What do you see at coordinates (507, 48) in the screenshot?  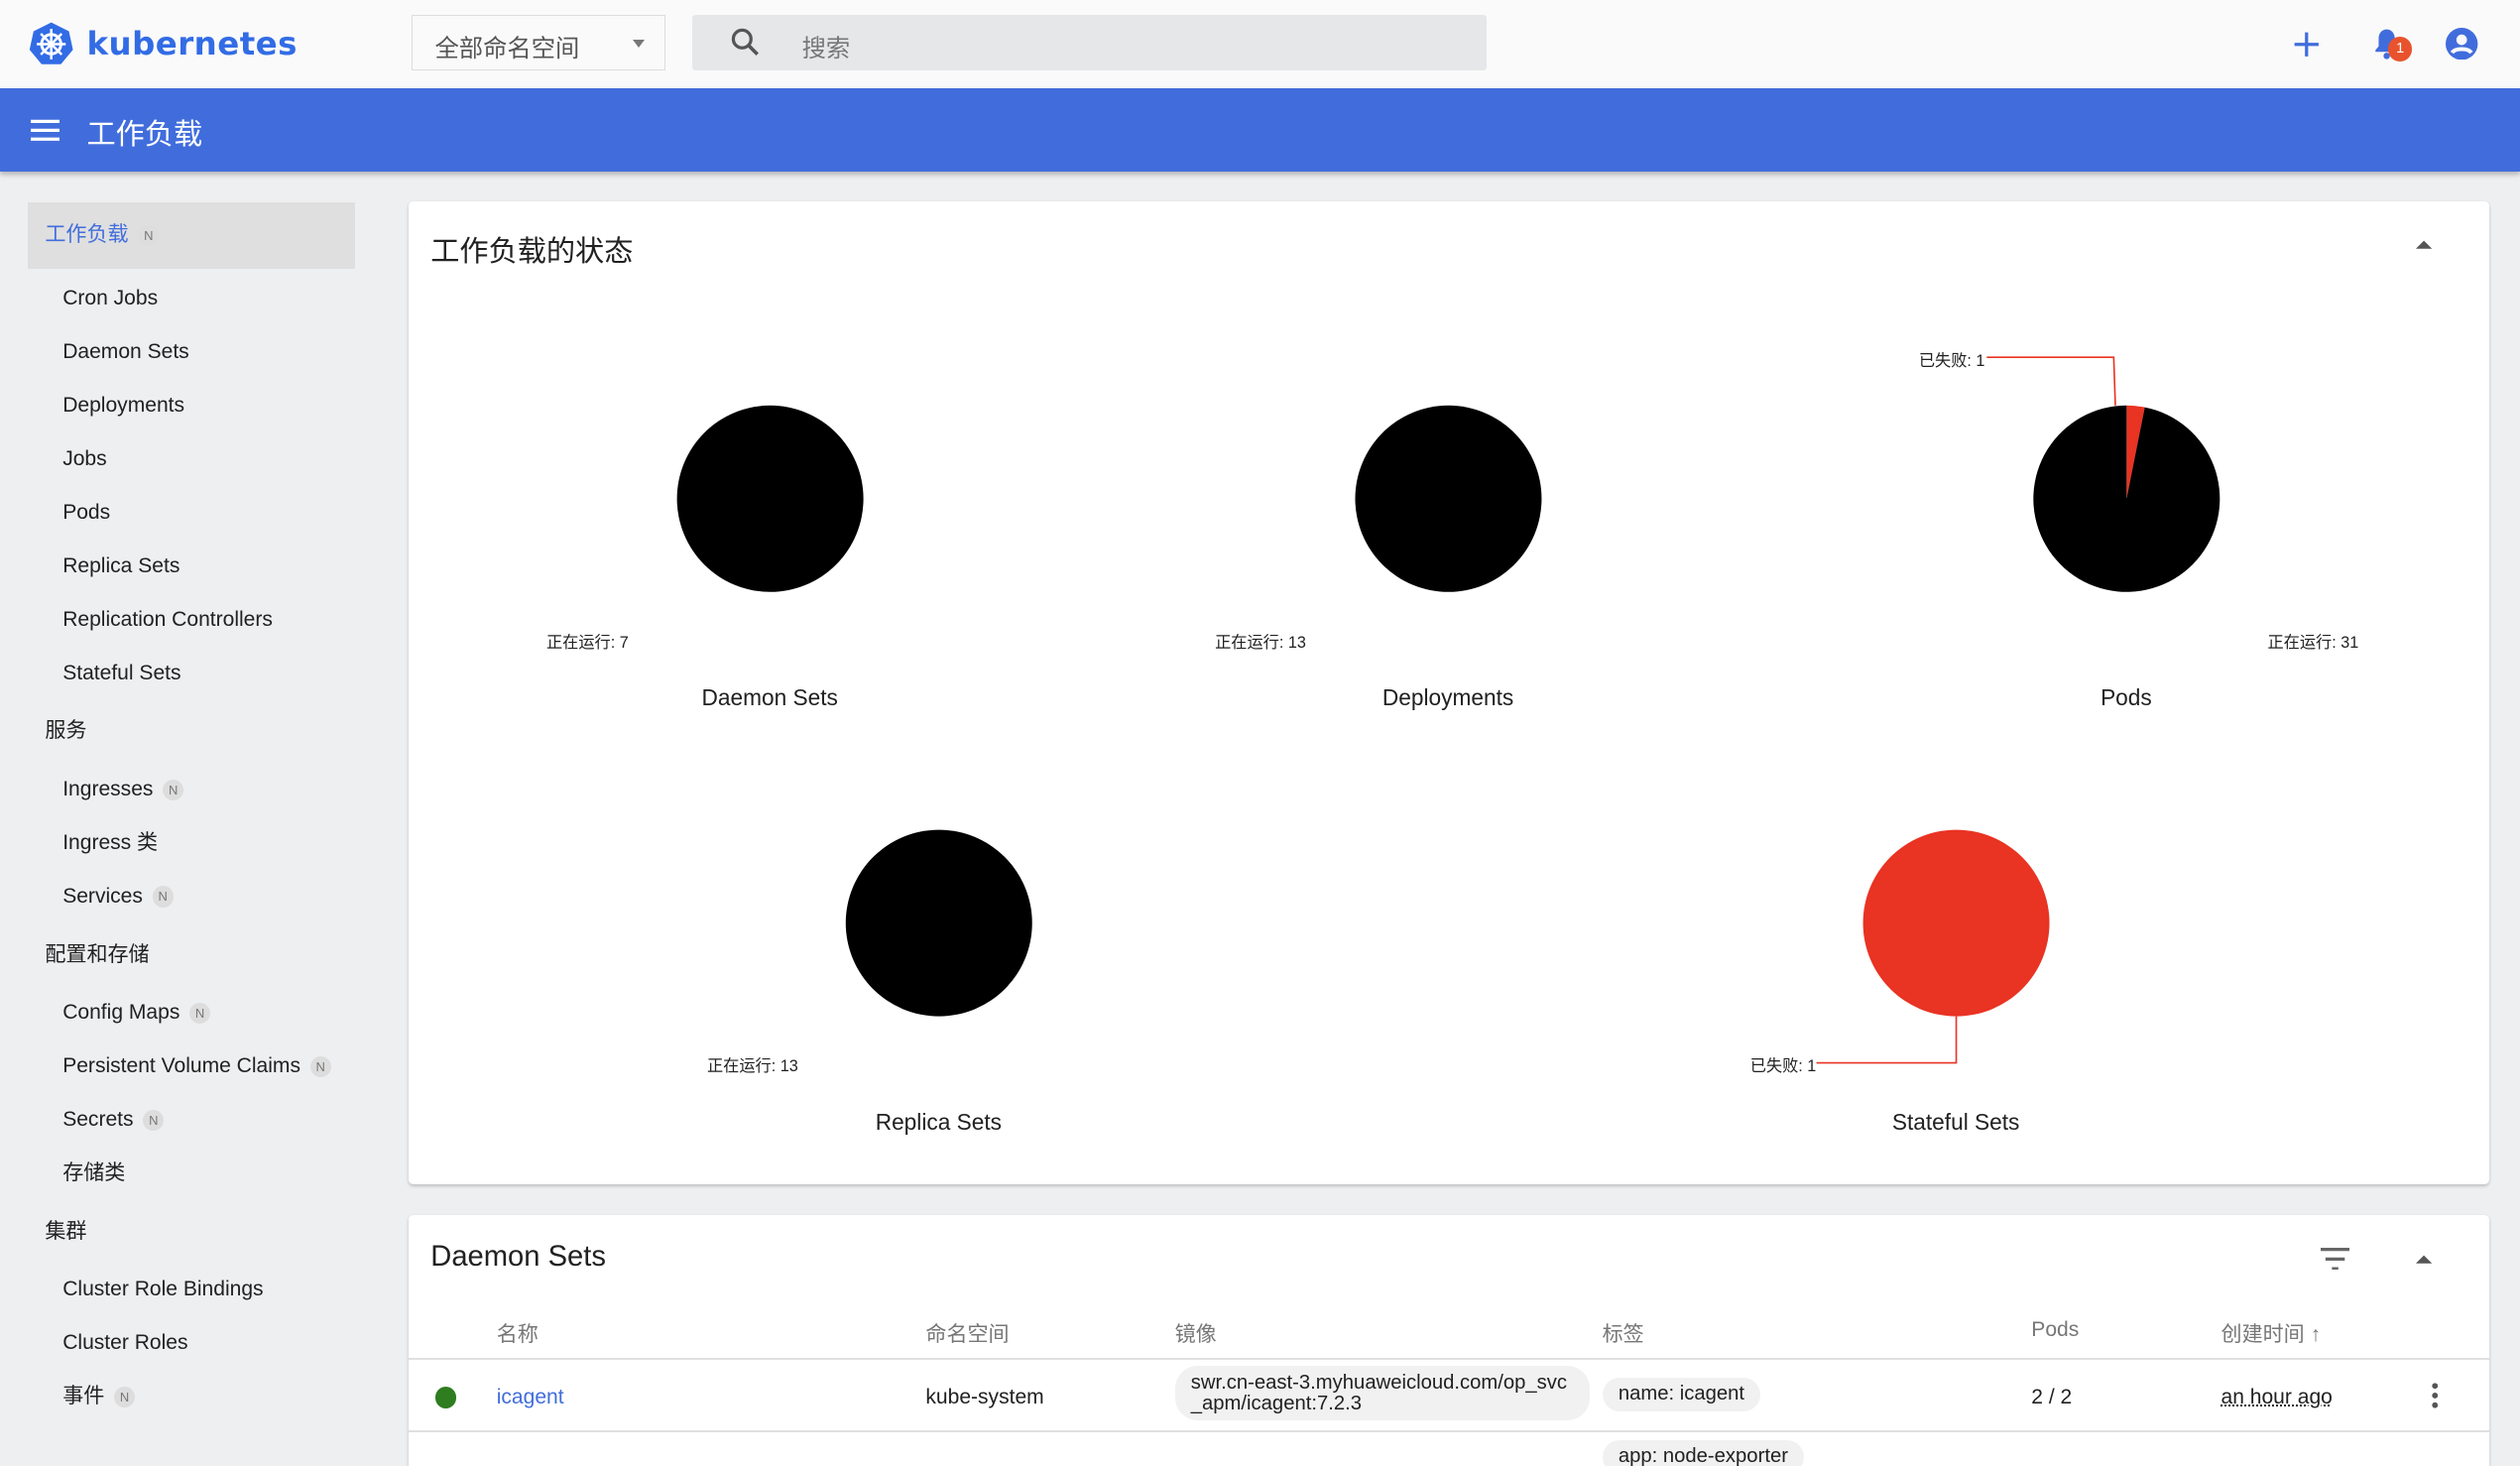 I see `namespace-value: 全部命名空间` at bounding box center [507, 48].